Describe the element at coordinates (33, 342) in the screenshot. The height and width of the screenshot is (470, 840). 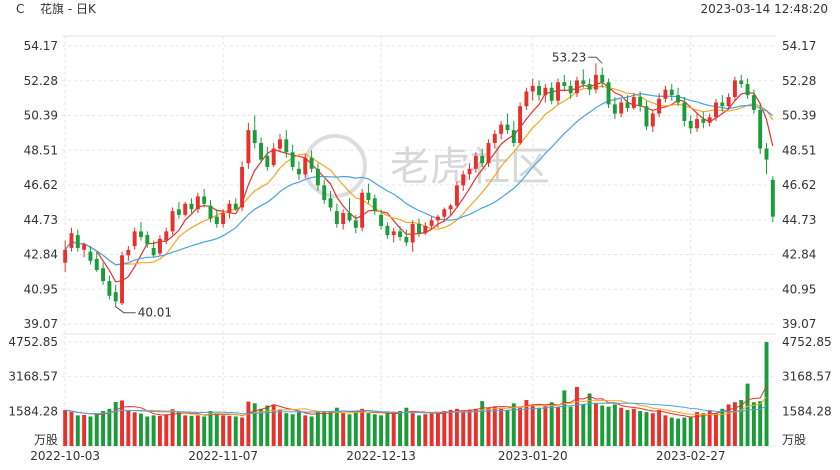
I see `volume-tick-left: 4752.85` at that location.